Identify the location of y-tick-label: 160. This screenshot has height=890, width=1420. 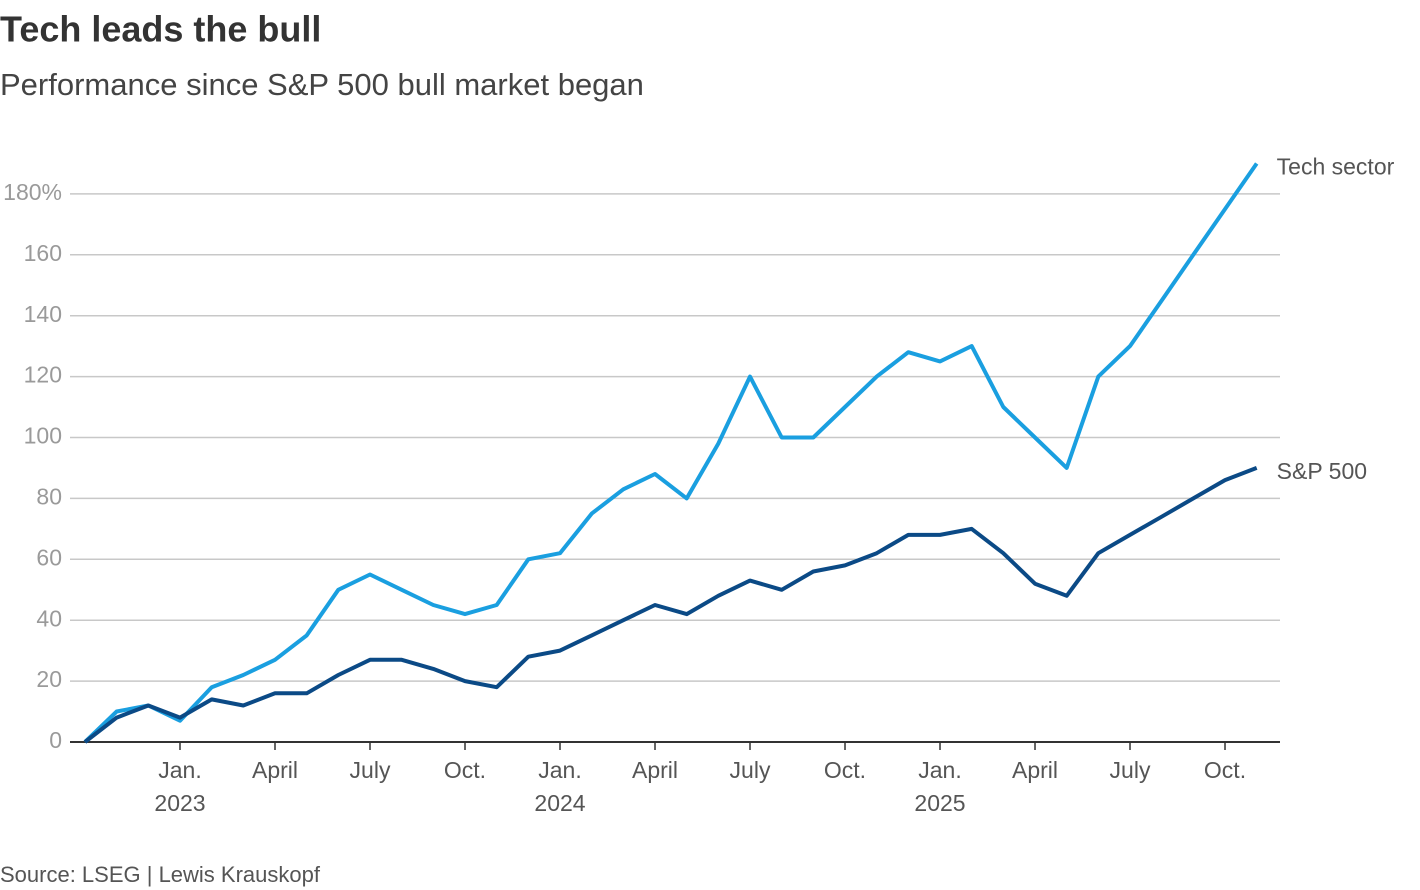
(43, 253).